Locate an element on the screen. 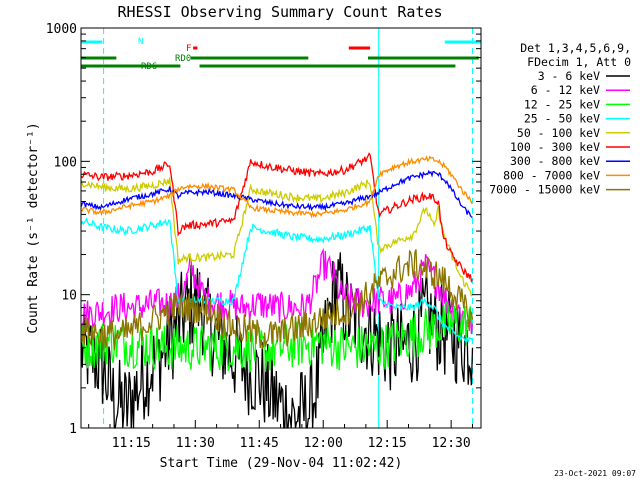 The height and width of the screenshot is (480, 640). x-tick-label-0: 11:15 is located at coordinates (131, 443).